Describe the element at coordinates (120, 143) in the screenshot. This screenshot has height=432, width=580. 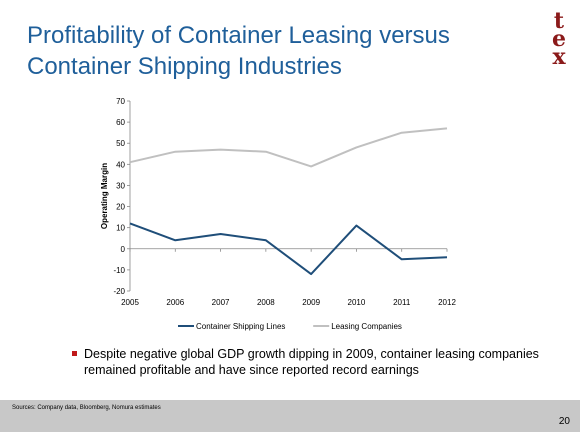
I see `y-tick-label: 50` at that location.